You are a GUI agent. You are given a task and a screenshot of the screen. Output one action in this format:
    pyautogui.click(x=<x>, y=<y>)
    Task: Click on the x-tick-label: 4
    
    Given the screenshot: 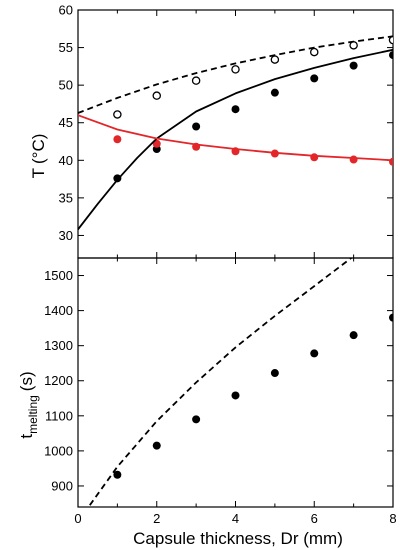 What is the action you would take?
    pyautogui.click(x=235, y=518)
    